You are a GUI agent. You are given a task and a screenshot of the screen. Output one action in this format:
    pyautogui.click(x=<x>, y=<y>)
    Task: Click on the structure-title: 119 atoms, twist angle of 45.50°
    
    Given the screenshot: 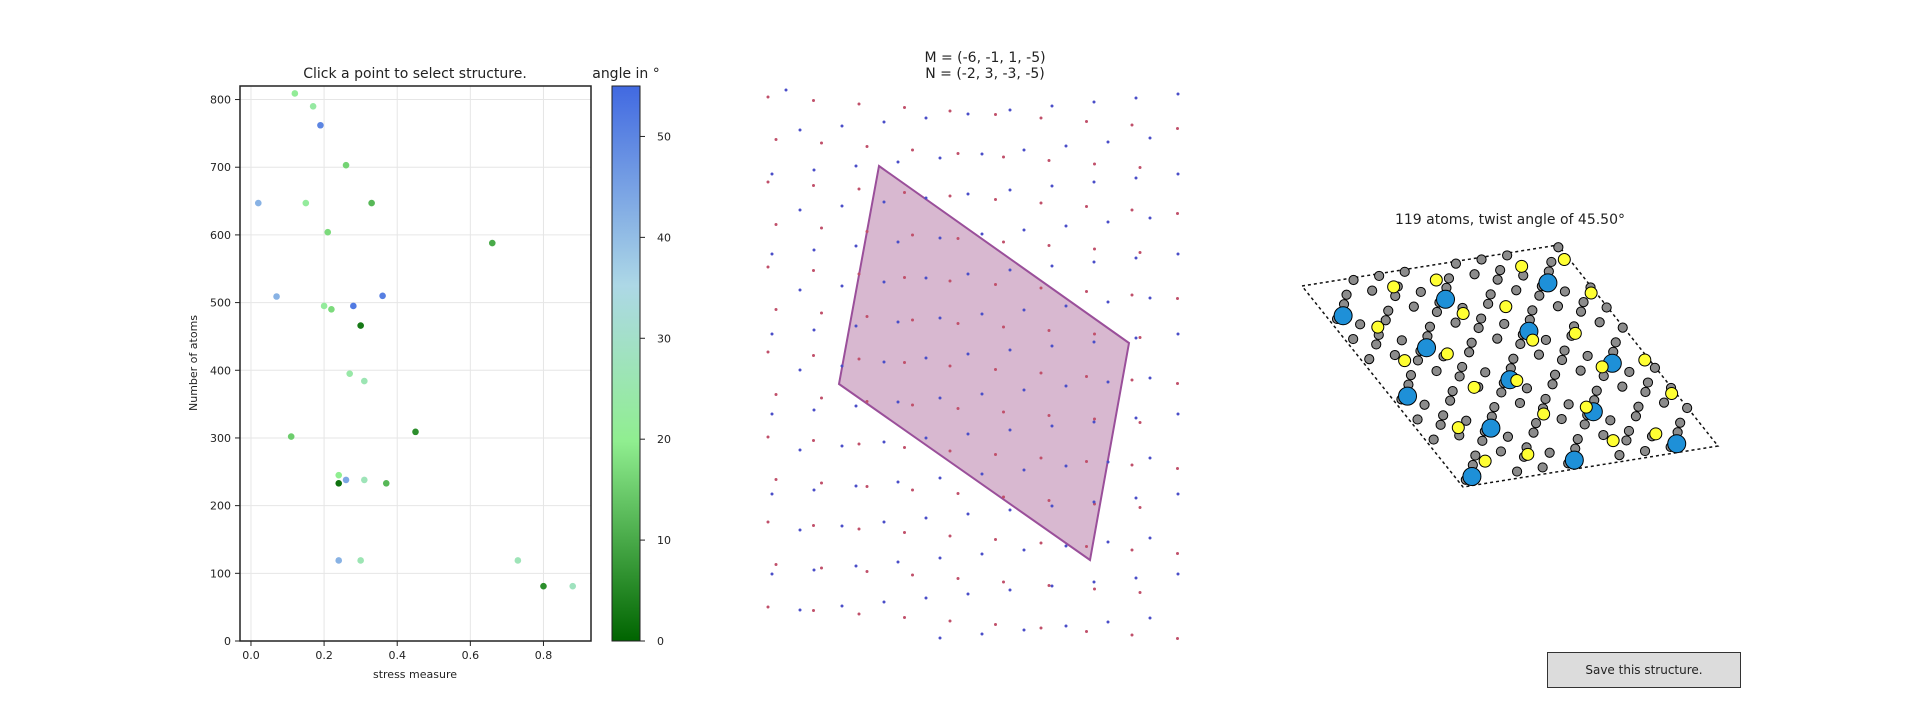 What is the action you would take?
    pyautogui.click(x=1510, y=220)
    